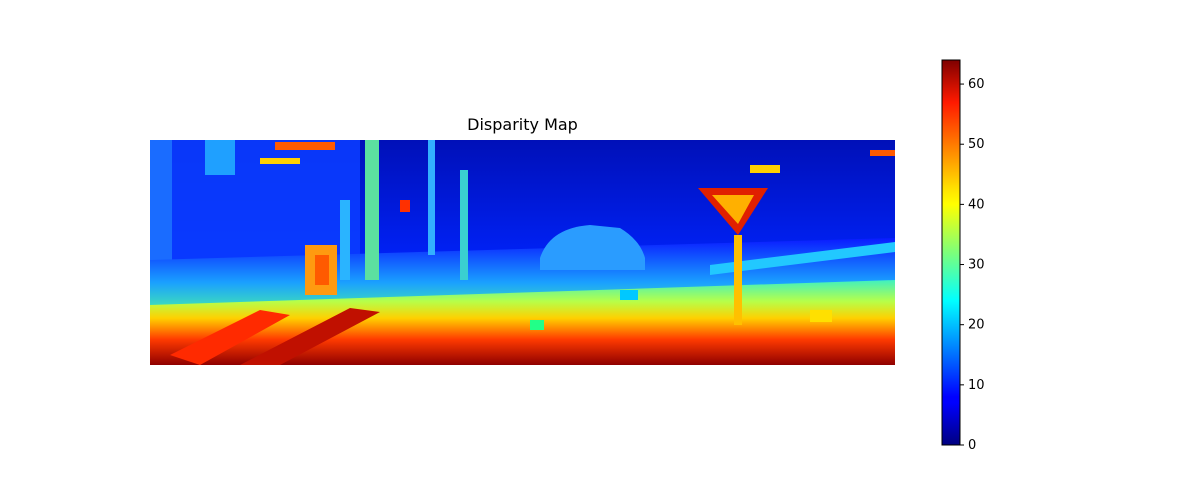 This screenshot has width=1200, height=500. Describe the element at coordinates (976, 325) in the screenshot. I see `colorbar-tick-label: 20` at that location.